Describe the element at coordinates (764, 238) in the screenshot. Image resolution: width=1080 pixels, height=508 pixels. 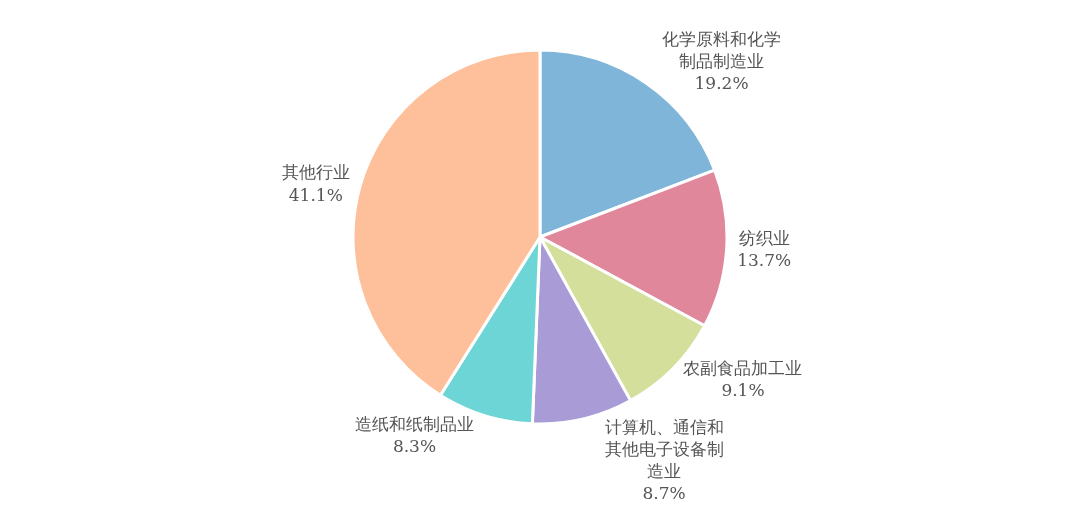
I see `slice-label: 纺织业` at that location.